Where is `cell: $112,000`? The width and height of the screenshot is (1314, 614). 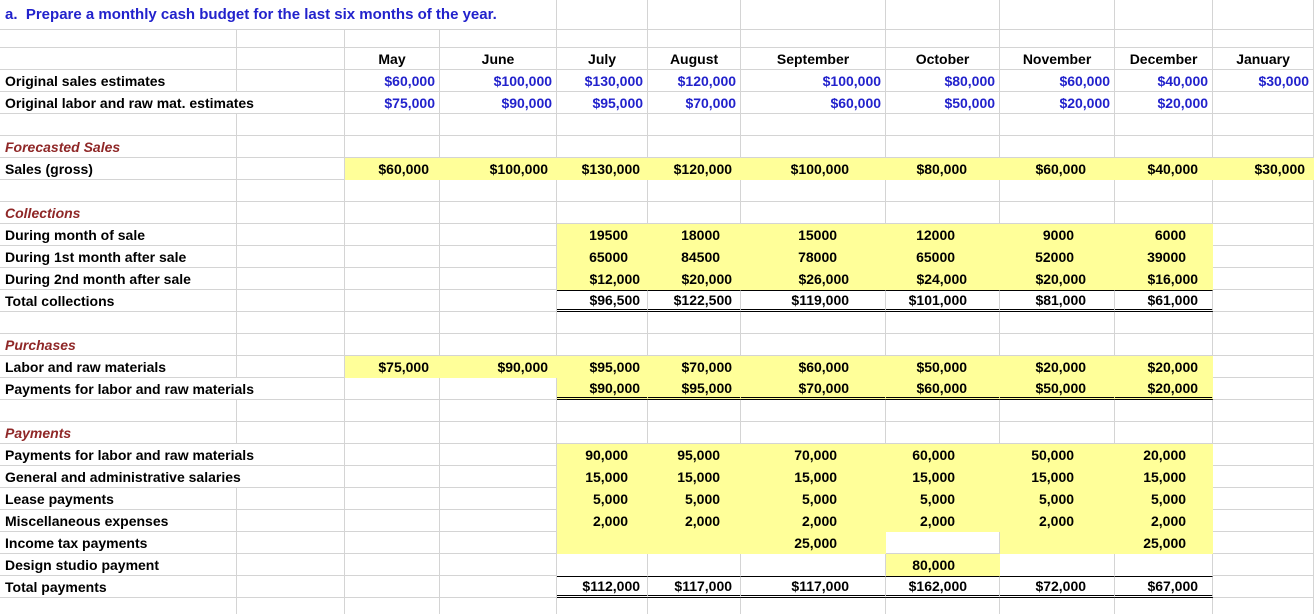 cell: $112,000 is located at coordinates (603, 587).